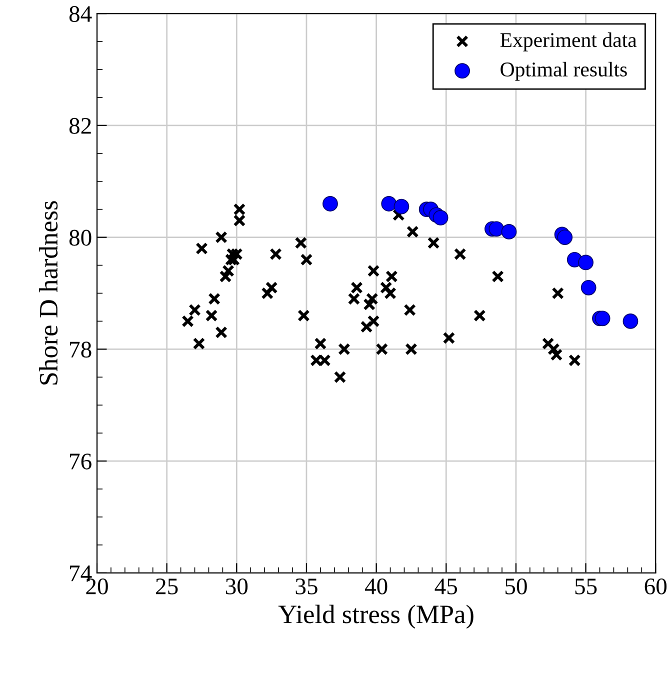  What do you see at coordinates (307, 586) in the screenshot?
I see `x-tick-label: 35` at bounding box center [307, 586].